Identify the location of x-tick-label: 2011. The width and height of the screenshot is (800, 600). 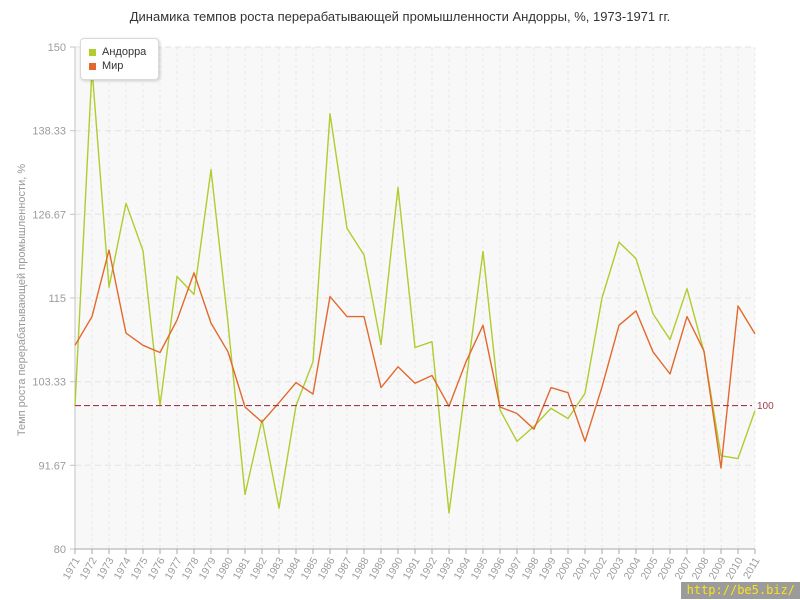
(752, 568).